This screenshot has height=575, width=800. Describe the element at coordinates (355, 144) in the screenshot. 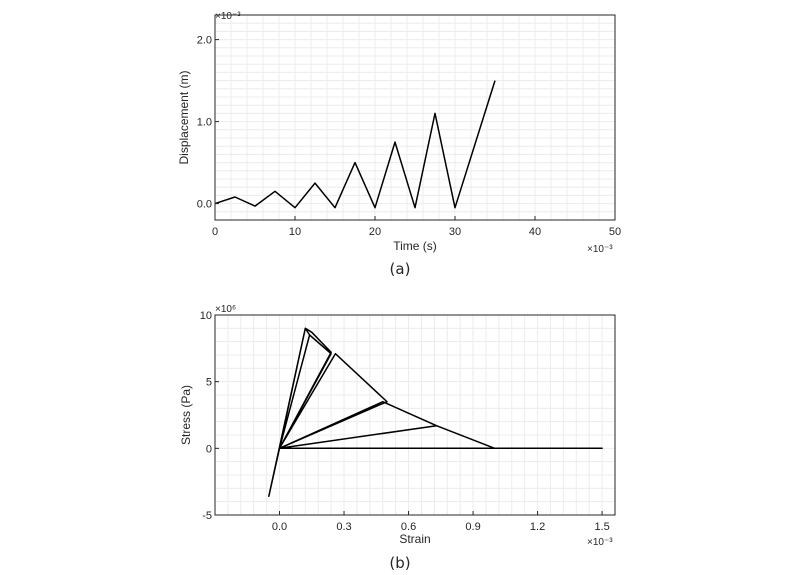

I see `series-line-a` at that location.